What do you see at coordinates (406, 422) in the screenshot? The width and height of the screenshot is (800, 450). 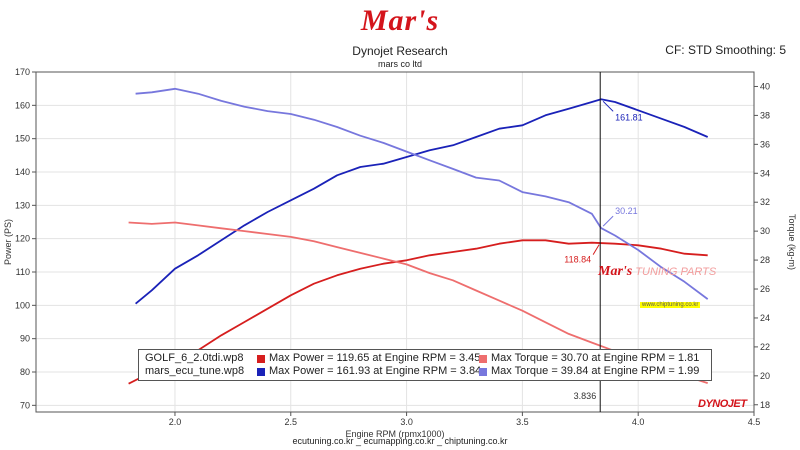 I see `x-tick-label: 3.0` at bounding box center [406, 422].